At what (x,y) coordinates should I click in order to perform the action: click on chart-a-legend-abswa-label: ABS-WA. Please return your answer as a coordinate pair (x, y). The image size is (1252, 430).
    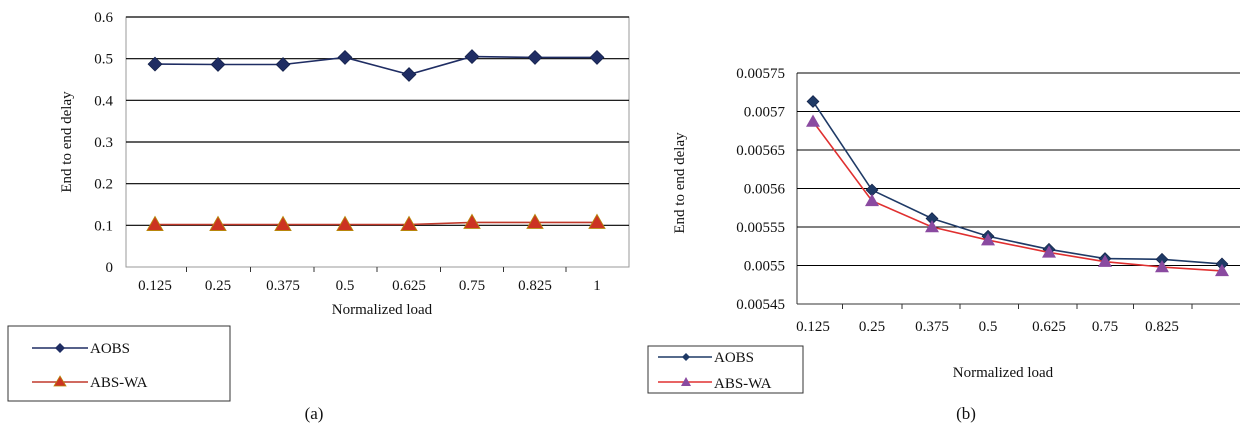
    Looking at the image, I should click on (119, 383).